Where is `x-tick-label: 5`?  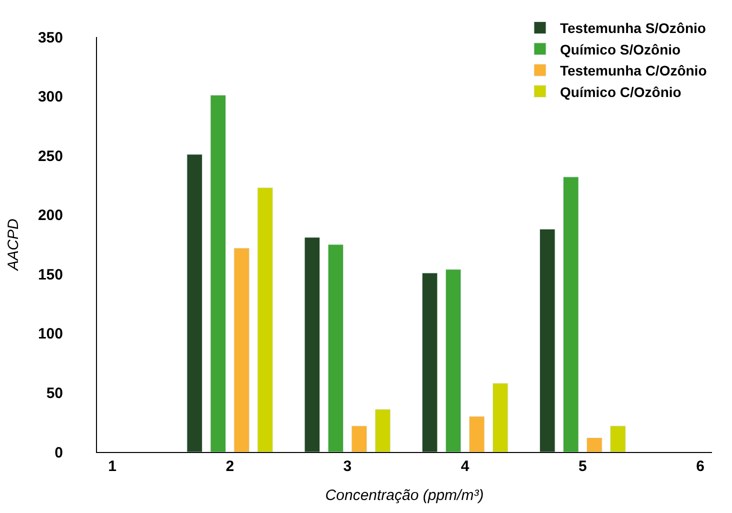
x-tick-label: 5 is located at coordinates (582, 466).